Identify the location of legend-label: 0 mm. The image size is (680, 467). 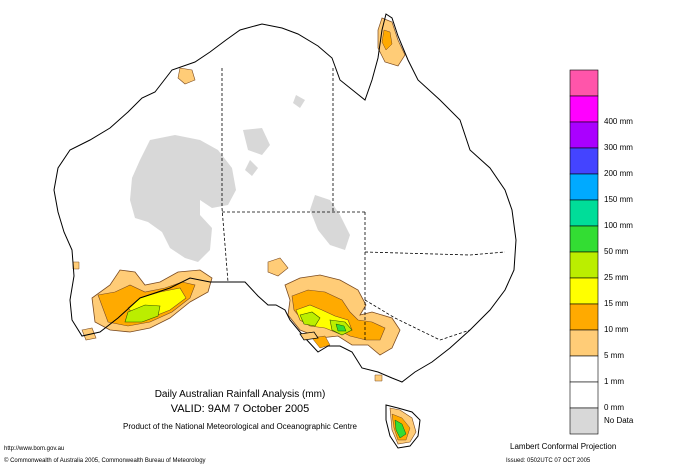
(614, 407).